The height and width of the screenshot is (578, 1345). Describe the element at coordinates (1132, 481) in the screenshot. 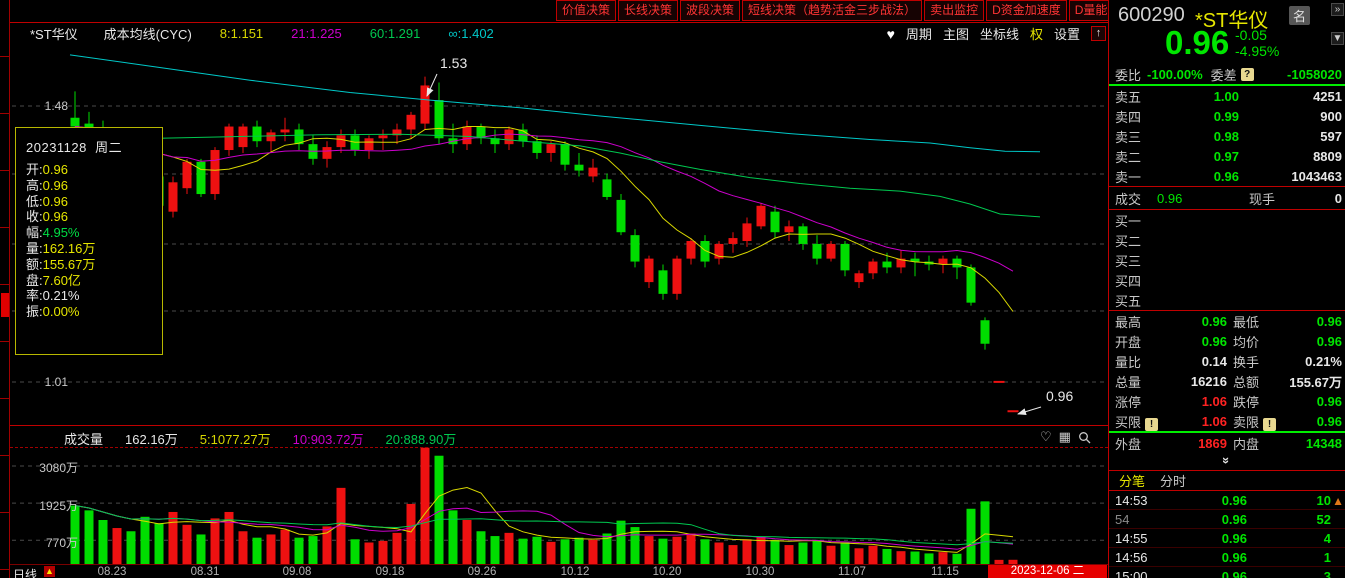

I see `tab-分笔: 分笔` at that location.